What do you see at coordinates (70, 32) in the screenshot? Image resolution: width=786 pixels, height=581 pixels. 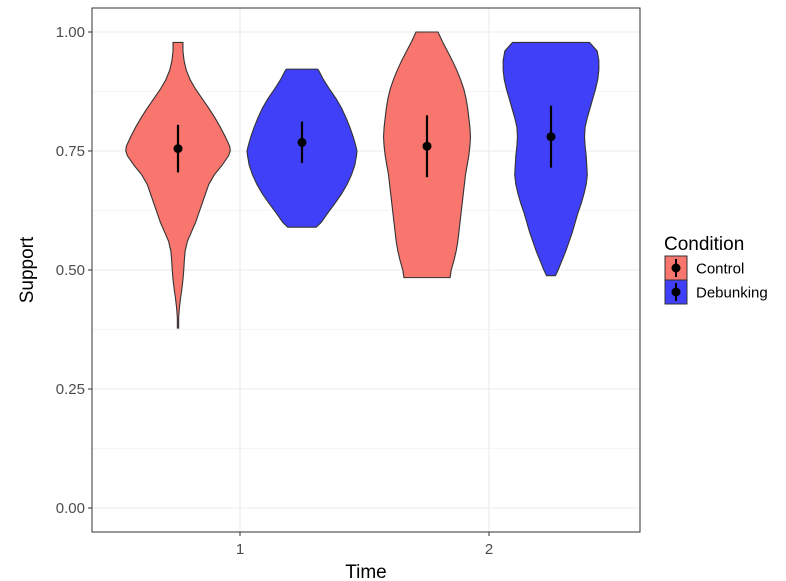 I see `y-tick-label: 1.00` at bounding box center [70, 32].